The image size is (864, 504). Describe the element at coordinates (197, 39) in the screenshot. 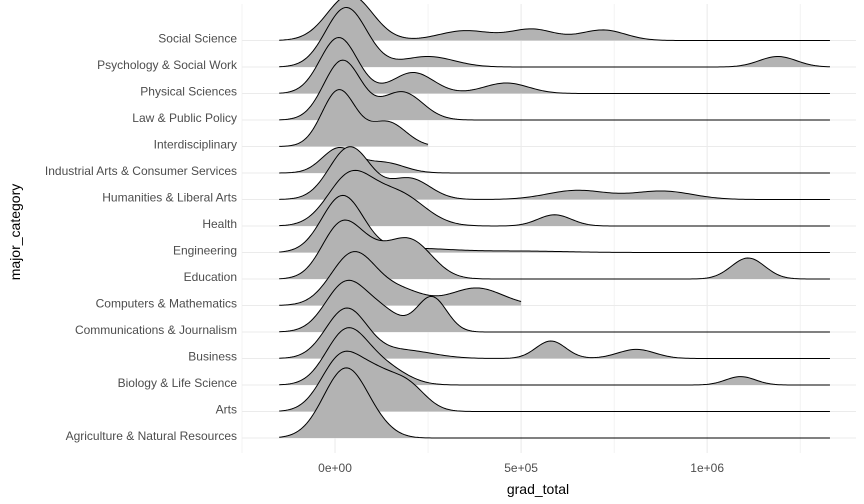

I see `y-tick-label: Social Science` at that location.